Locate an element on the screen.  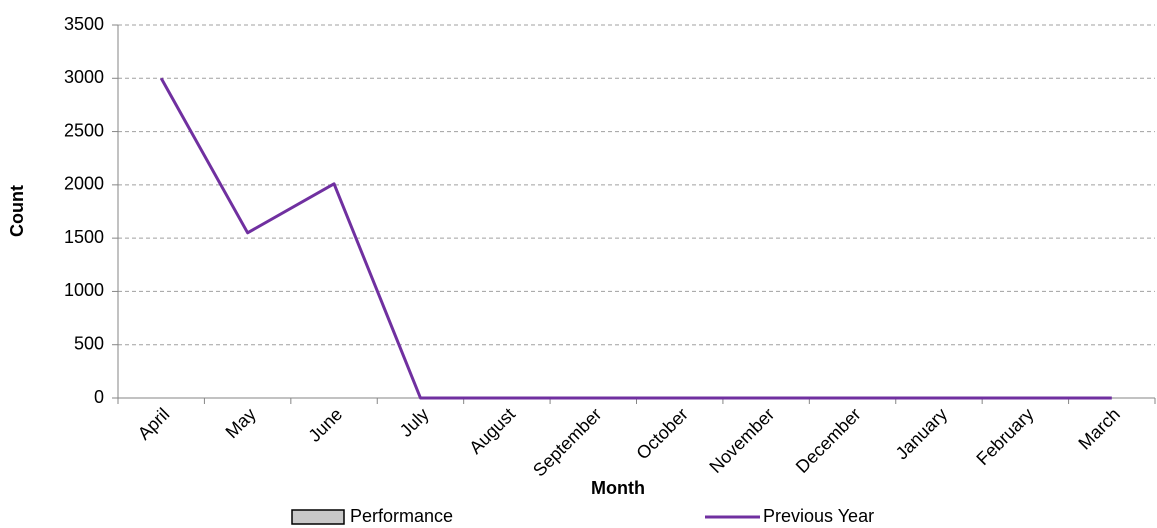
x-tick-label: December is located at coordinates (828, 440).